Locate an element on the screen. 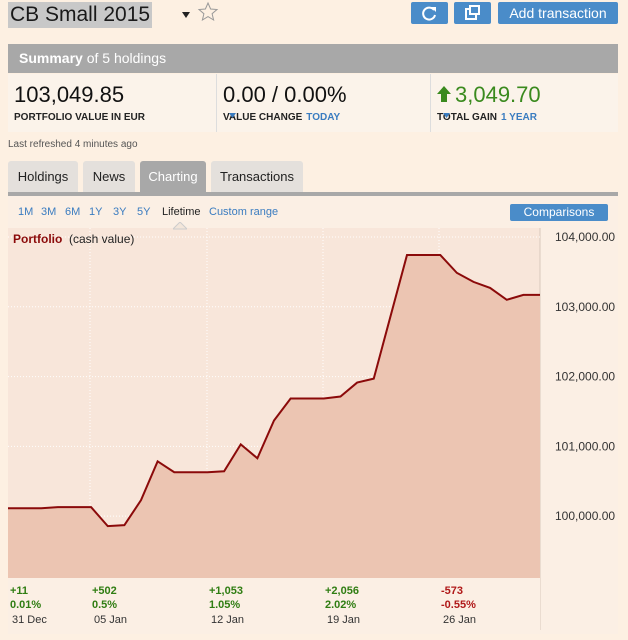 Image resolution: width=628 pixels, height=640 pixels. range-link: 1Y is located at coordinates (96, 212).